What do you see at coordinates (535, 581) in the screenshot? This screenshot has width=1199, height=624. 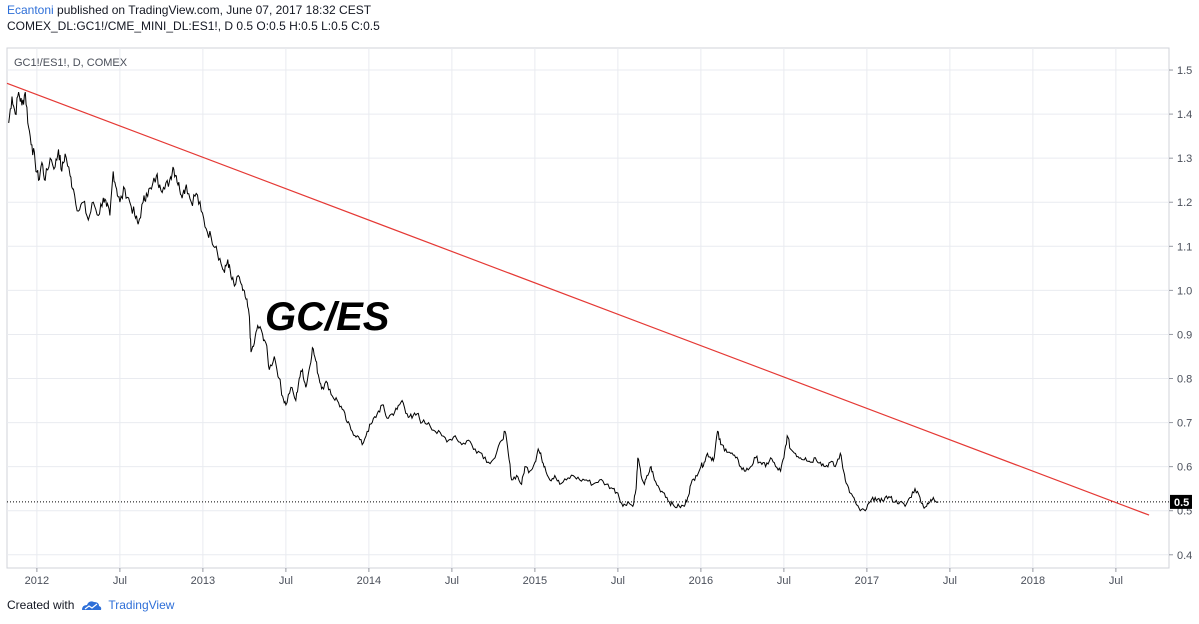 I see `x-tick-label: 2015` at bounding box center [535, 581].